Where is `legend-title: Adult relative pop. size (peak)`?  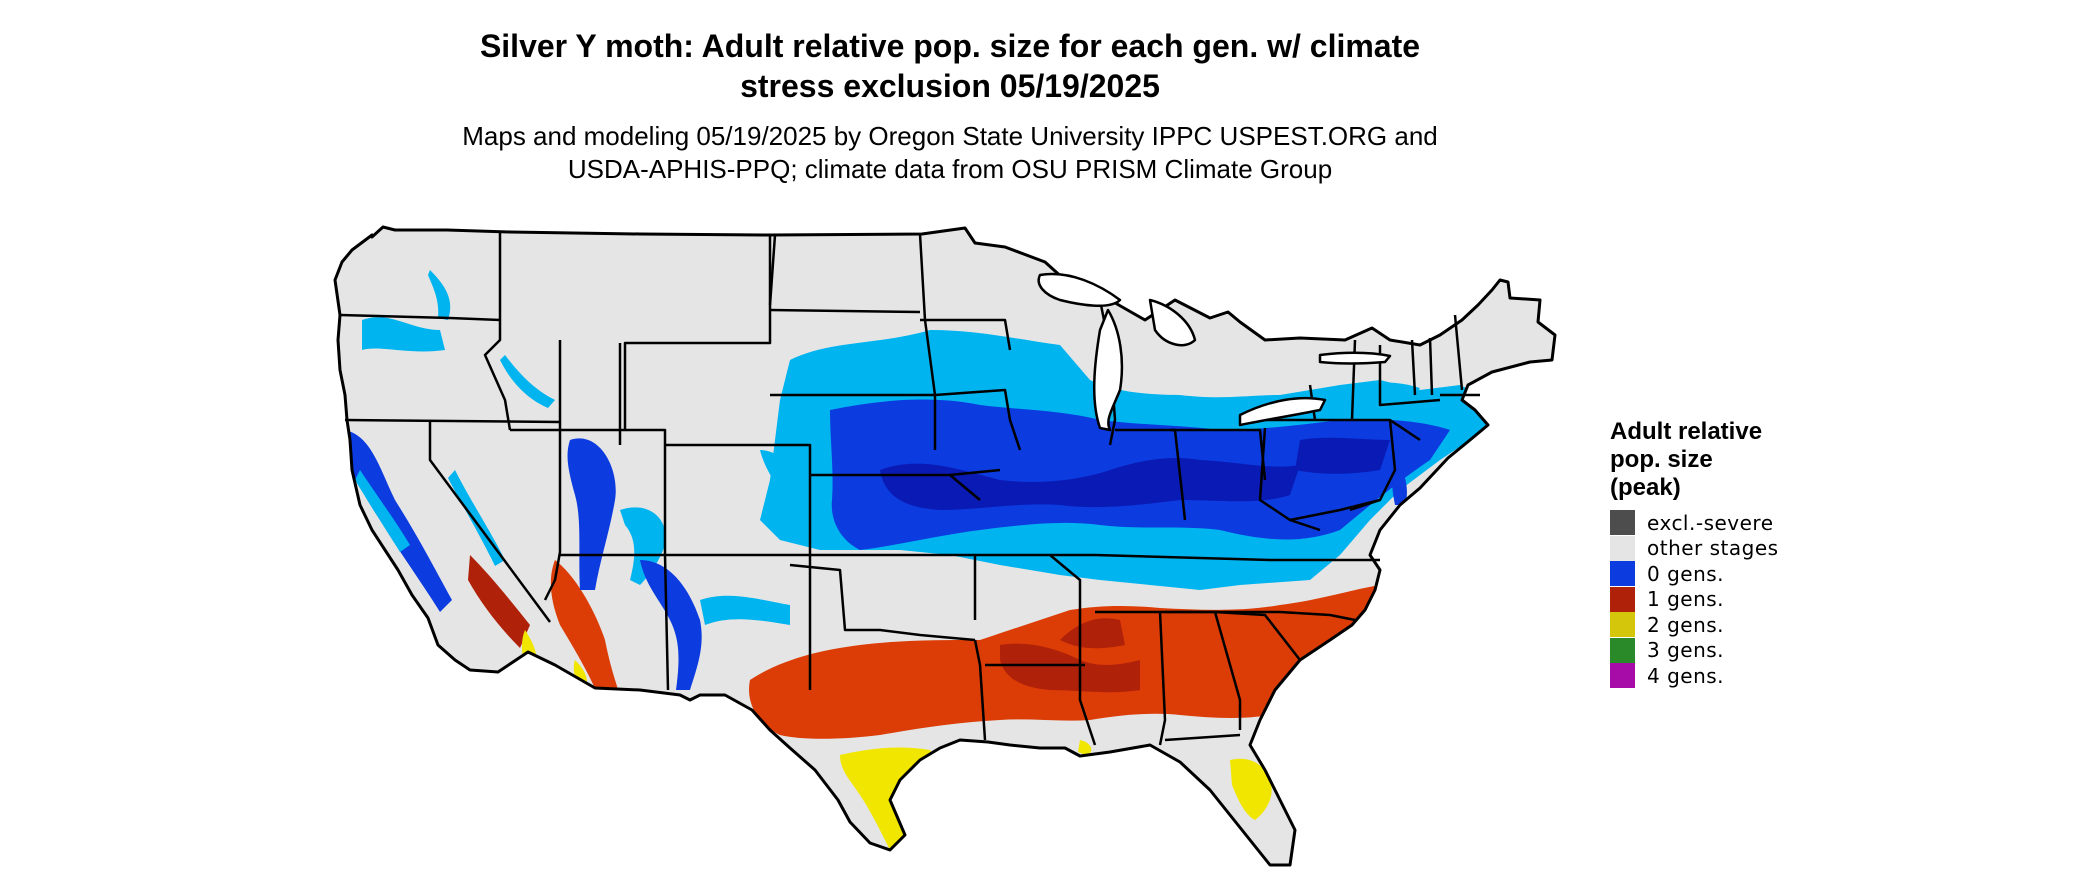
legend-title: Adult relative pop. size (peak) is located at coordinates (1760, 460).